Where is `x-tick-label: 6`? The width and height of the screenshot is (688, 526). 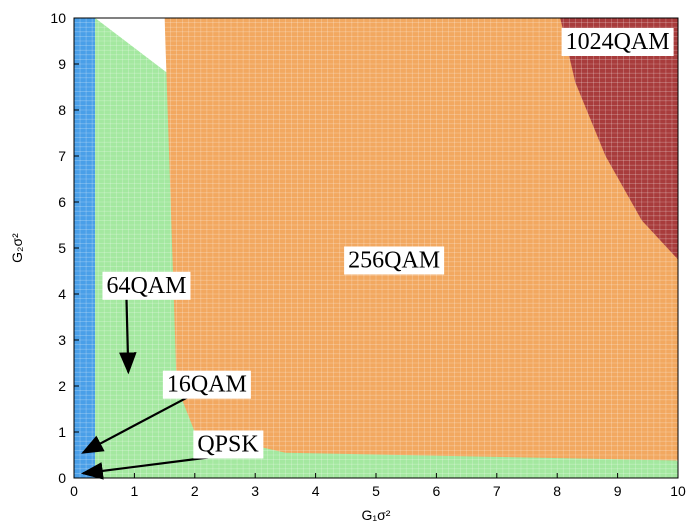 x-tick-label: 6 is located at coordinates (437, 491).